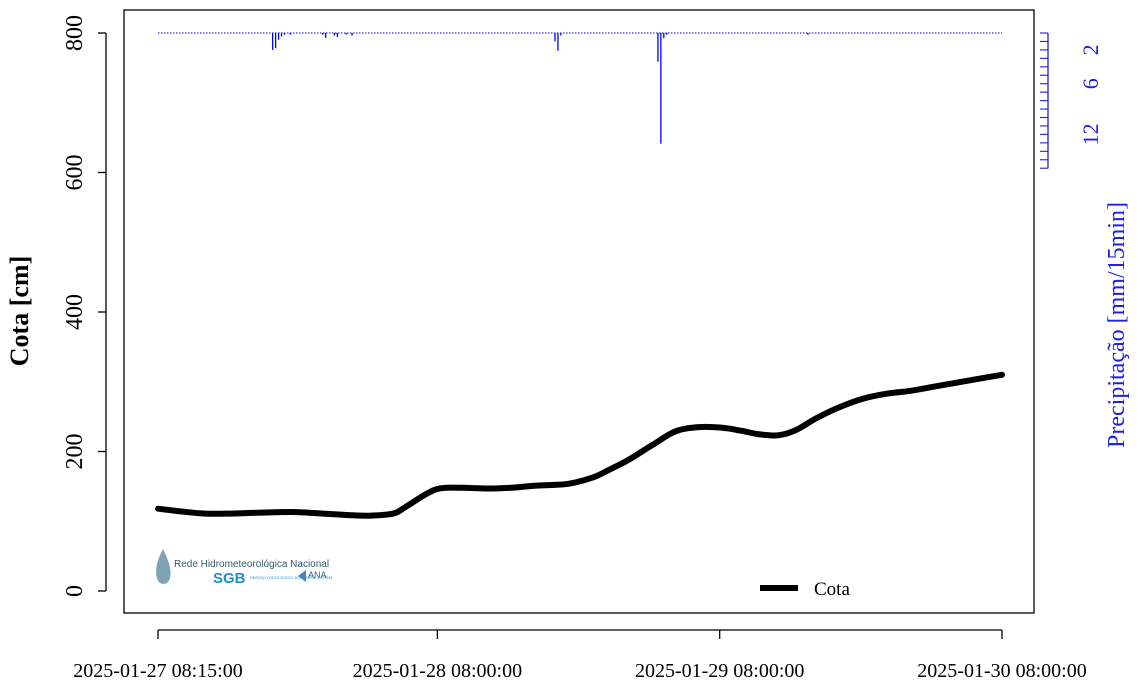  Describe the element at coordinates (1001, 671) in the screenshot. I see `x-tick-label: 2025-01-30 08:00:00` at that location.